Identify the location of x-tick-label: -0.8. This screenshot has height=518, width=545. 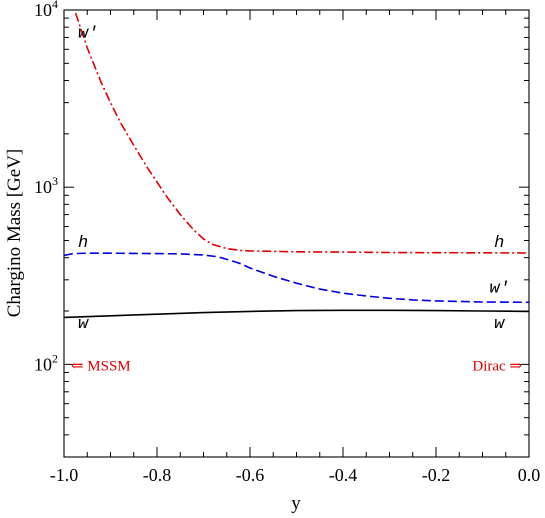
(157, 475).